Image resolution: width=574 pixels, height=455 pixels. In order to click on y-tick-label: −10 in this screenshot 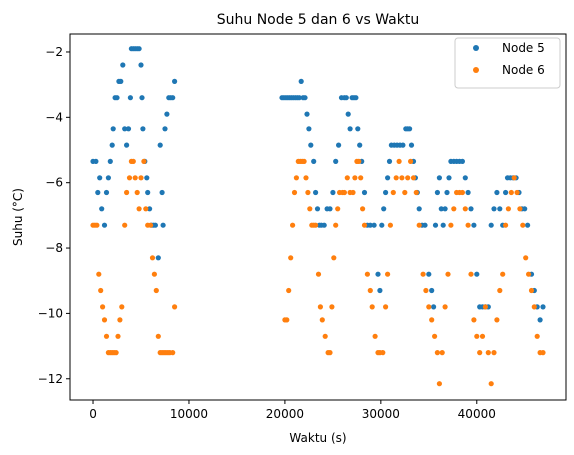, I will do `click(50, 313)`.